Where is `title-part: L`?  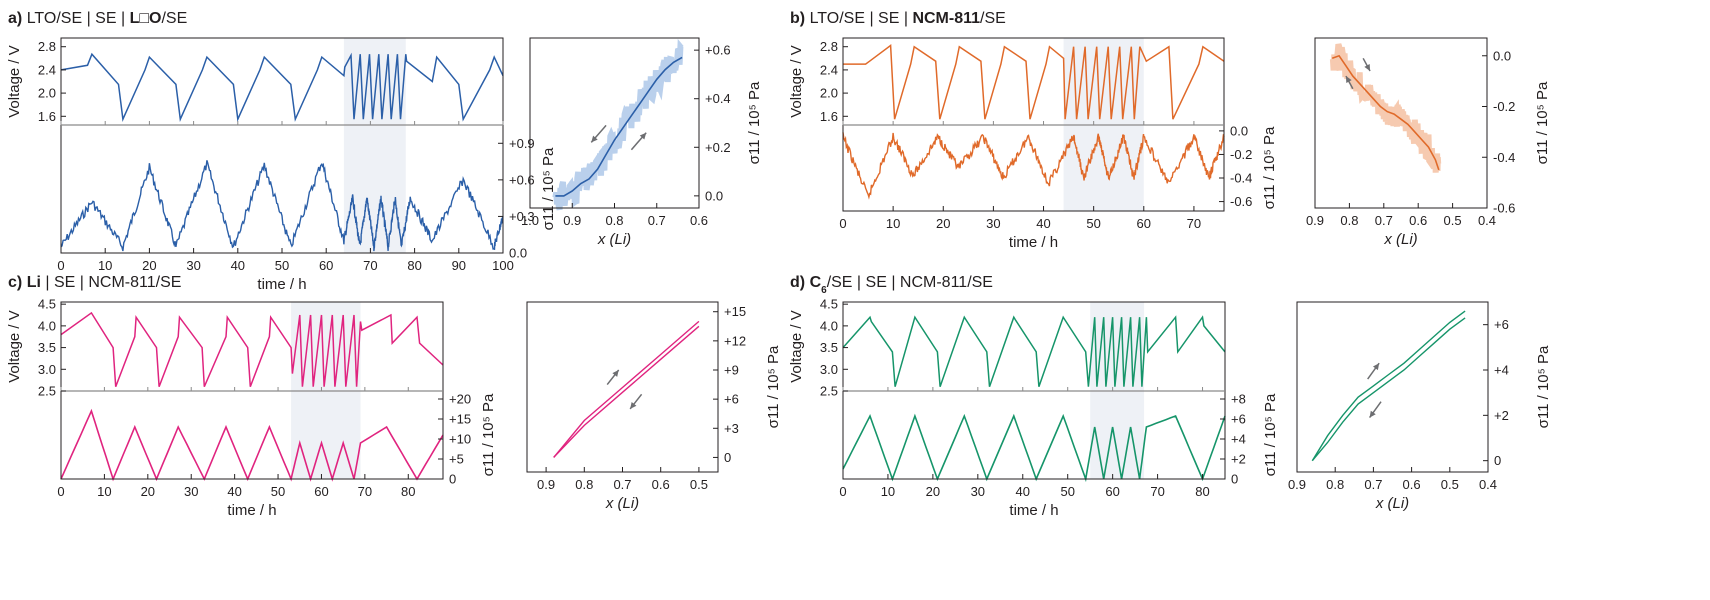 title-part: L is located at coordinates (135, 18).